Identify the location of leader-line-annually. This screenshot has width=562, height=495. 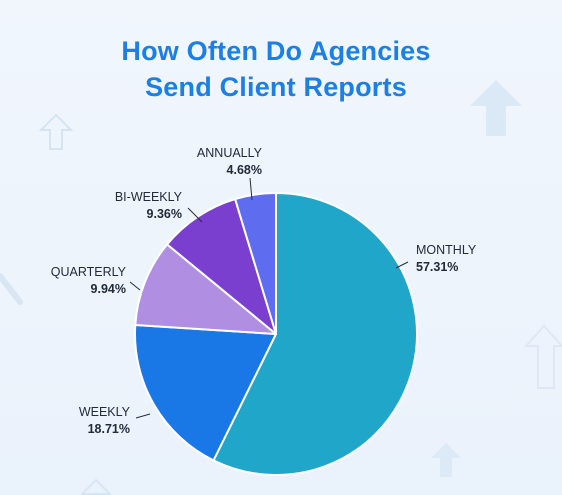
(251, 189).